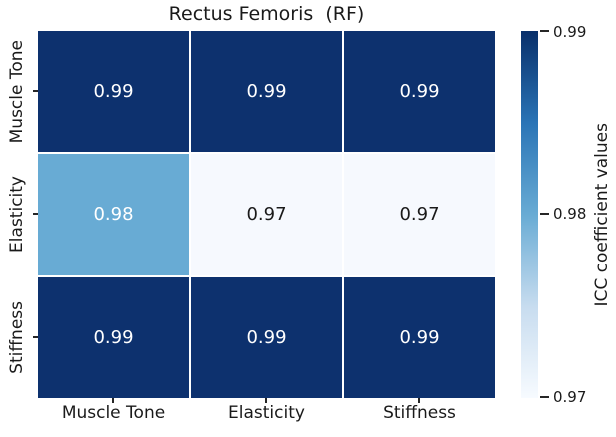 The image size is (616, 437). Describe the element at coordinates (17, 214) in the screenshot. I see `y-axis-label-elasticity: Elasticity` at that location.